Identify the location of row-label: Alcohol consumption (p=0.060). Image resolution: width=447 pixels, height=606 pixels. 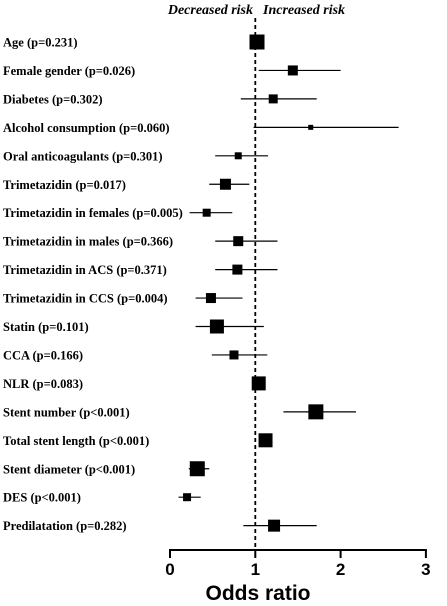
(86, 128).